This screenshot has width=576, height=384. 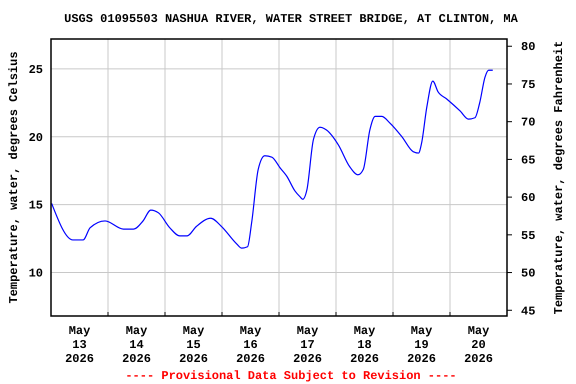 I want to click on y-tick-label: 25, so click(x=35, y=69).